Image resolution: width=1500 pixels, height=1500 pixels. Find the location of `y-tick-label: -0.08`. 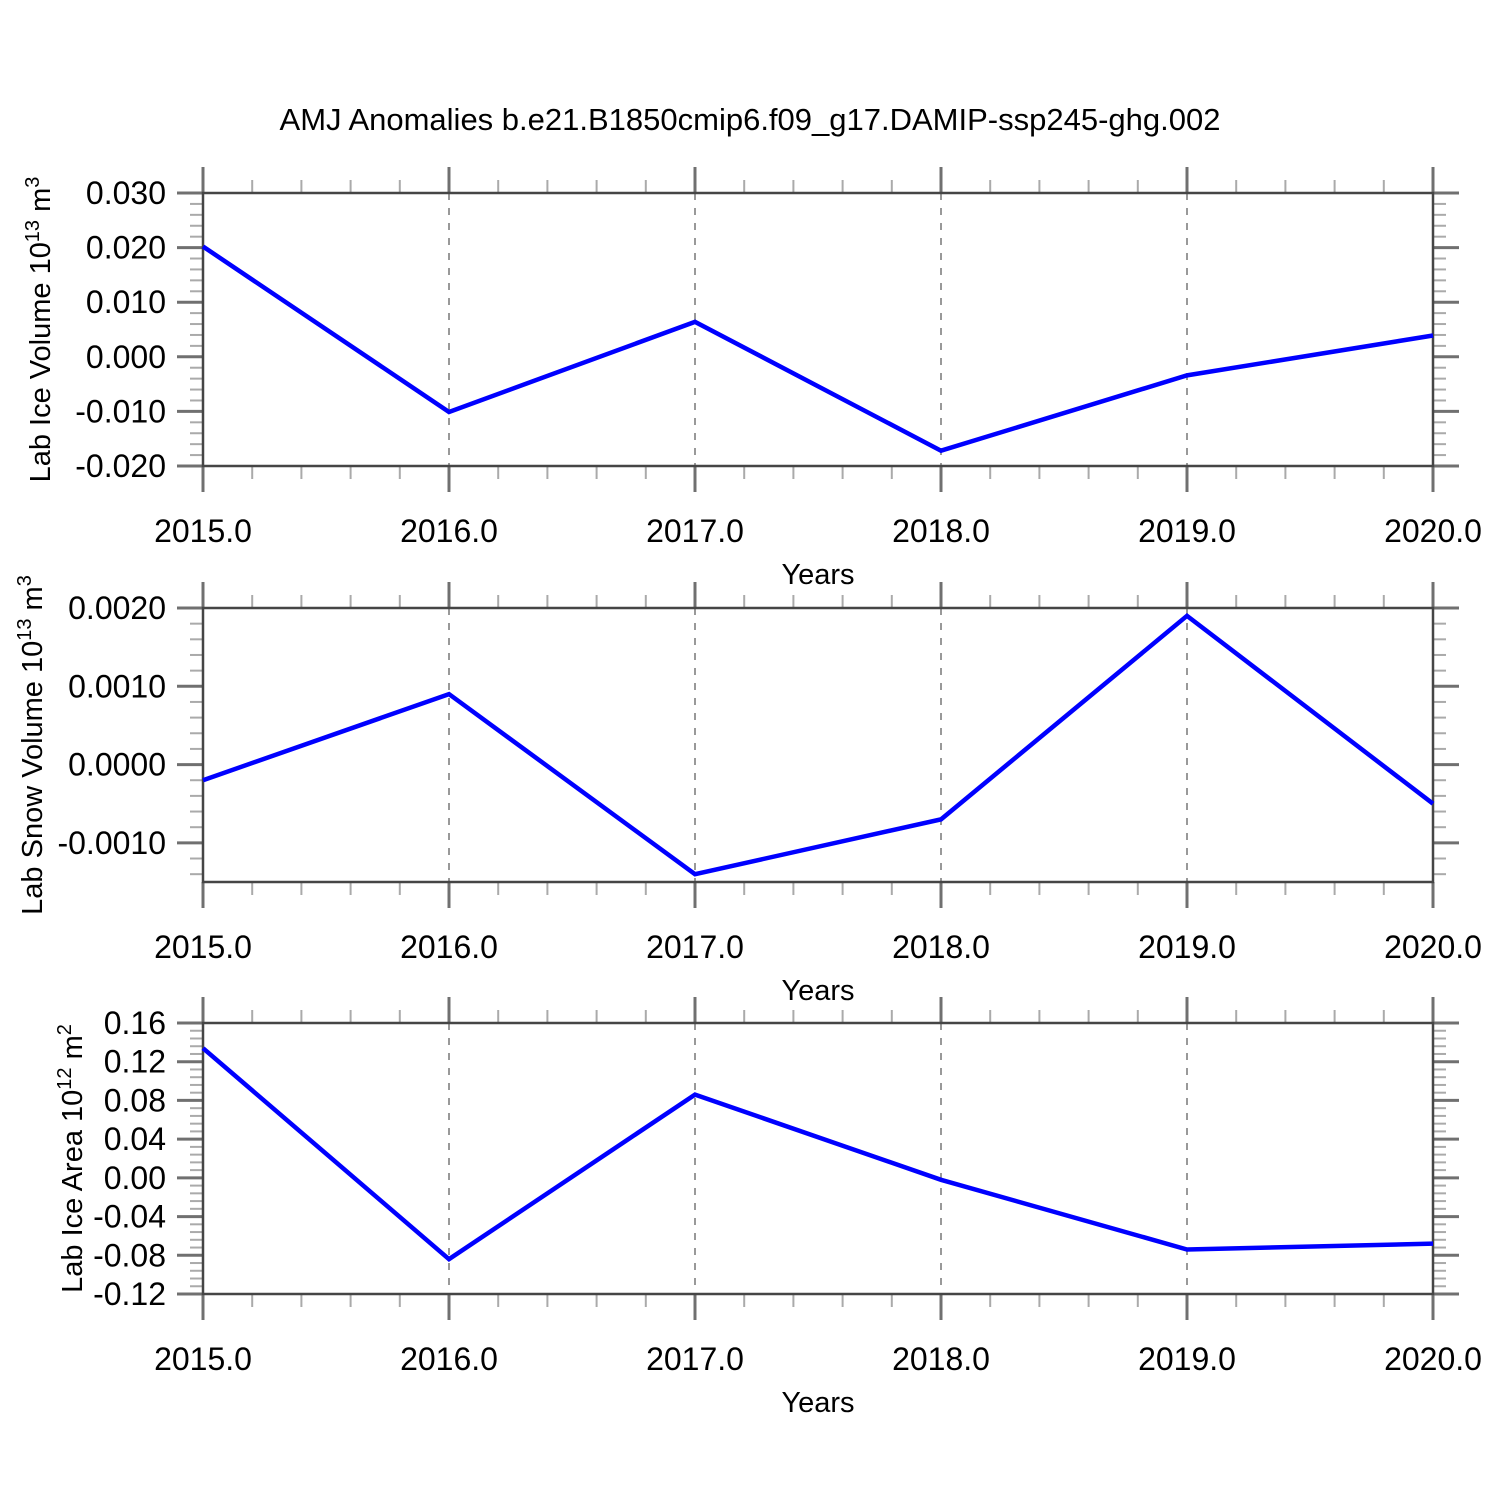

y-tick-label: -0.08 is located at coordinates (129, 1255).